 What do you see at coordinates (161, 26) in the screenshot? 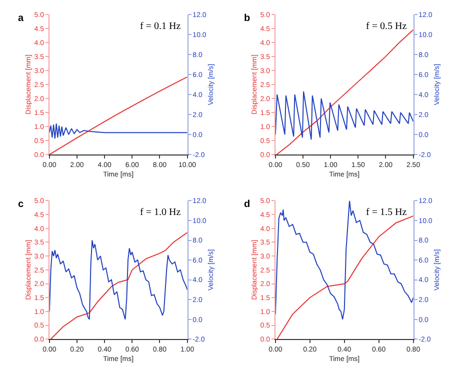
I see `annotation: f = 0.1 Hz` at bounding box center [161, 26].